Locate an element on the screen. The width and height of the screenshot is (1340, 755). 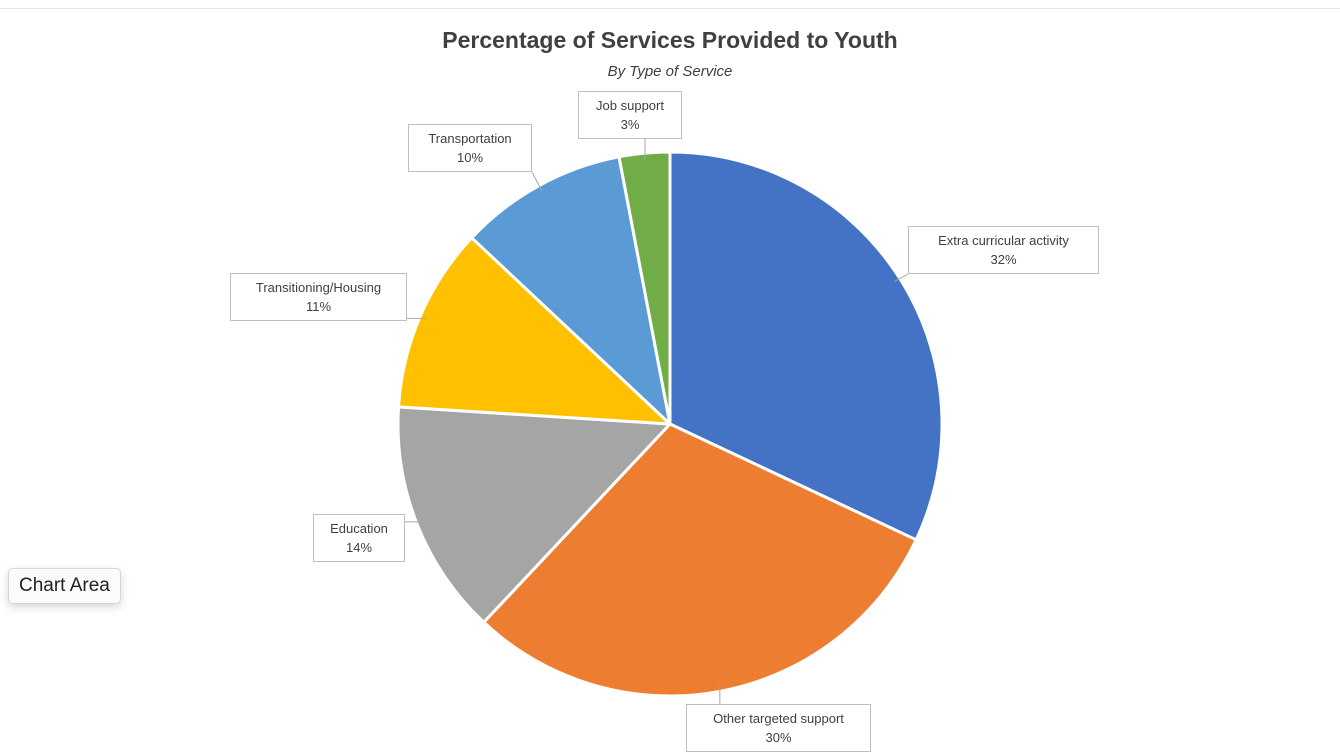
chart-area-tooltip: Chart Area is located at coordinates (64, 586).